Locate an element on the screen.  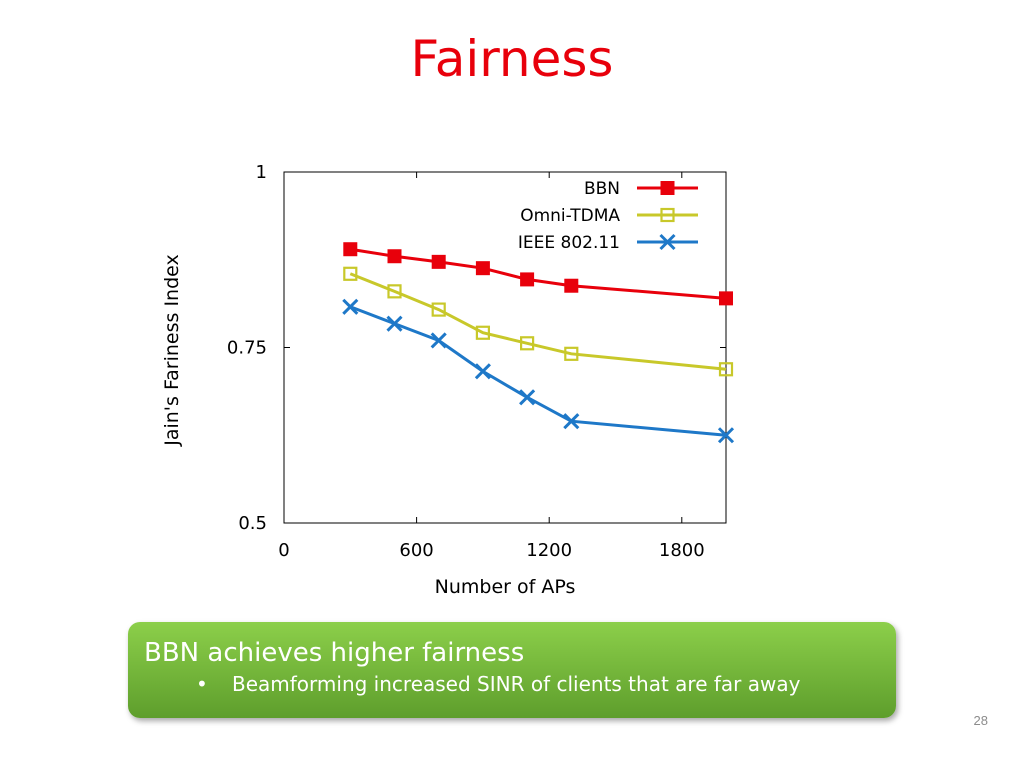
y-tick-label: 1 is located at coordinates (261, 172).